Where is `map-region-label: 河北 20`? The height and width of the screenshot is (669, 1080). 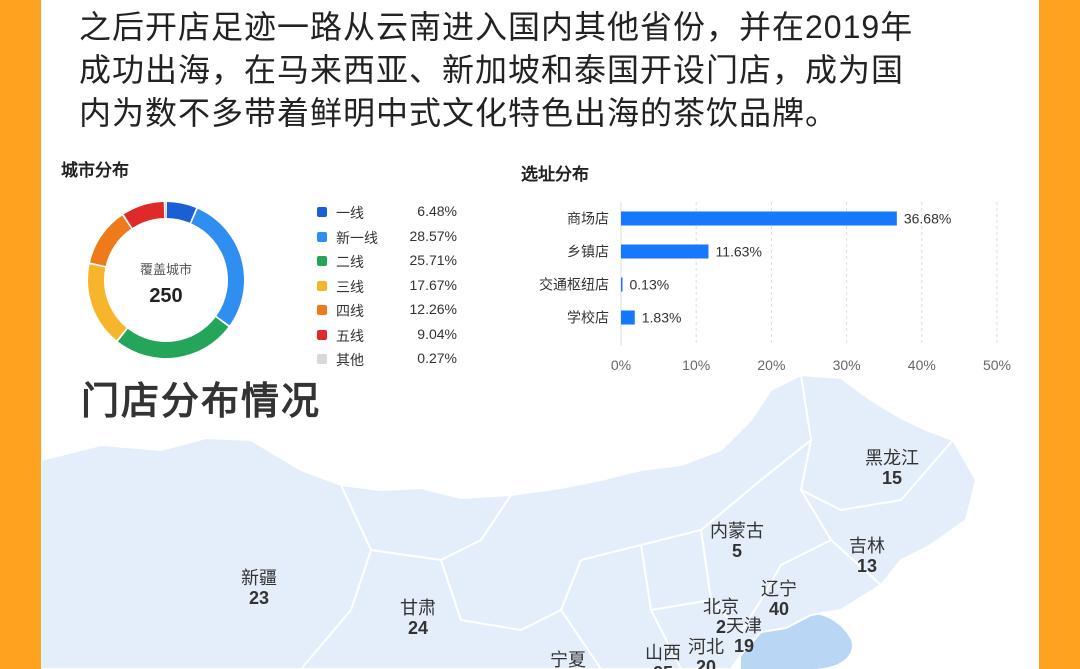
map-region-label: 河北 20 is located at coordinates (706, 653).